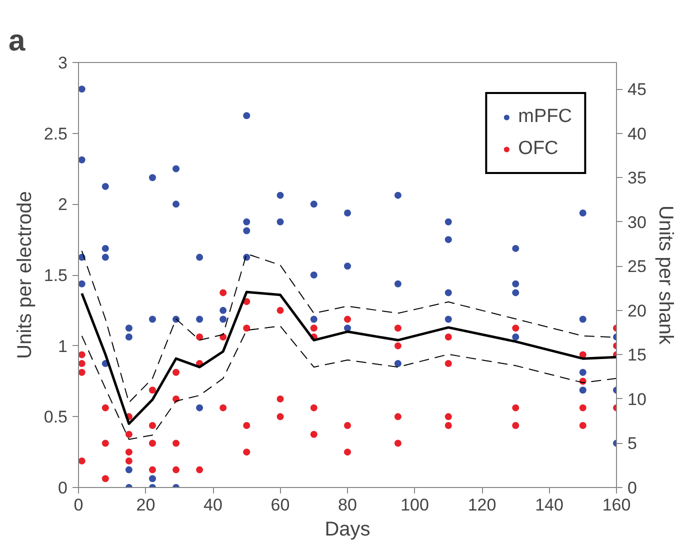 The width and height of the screenshot is (685, 553). Describe the element at coordinates (17, 41) in the screenshot. I see `text: a` at that location.